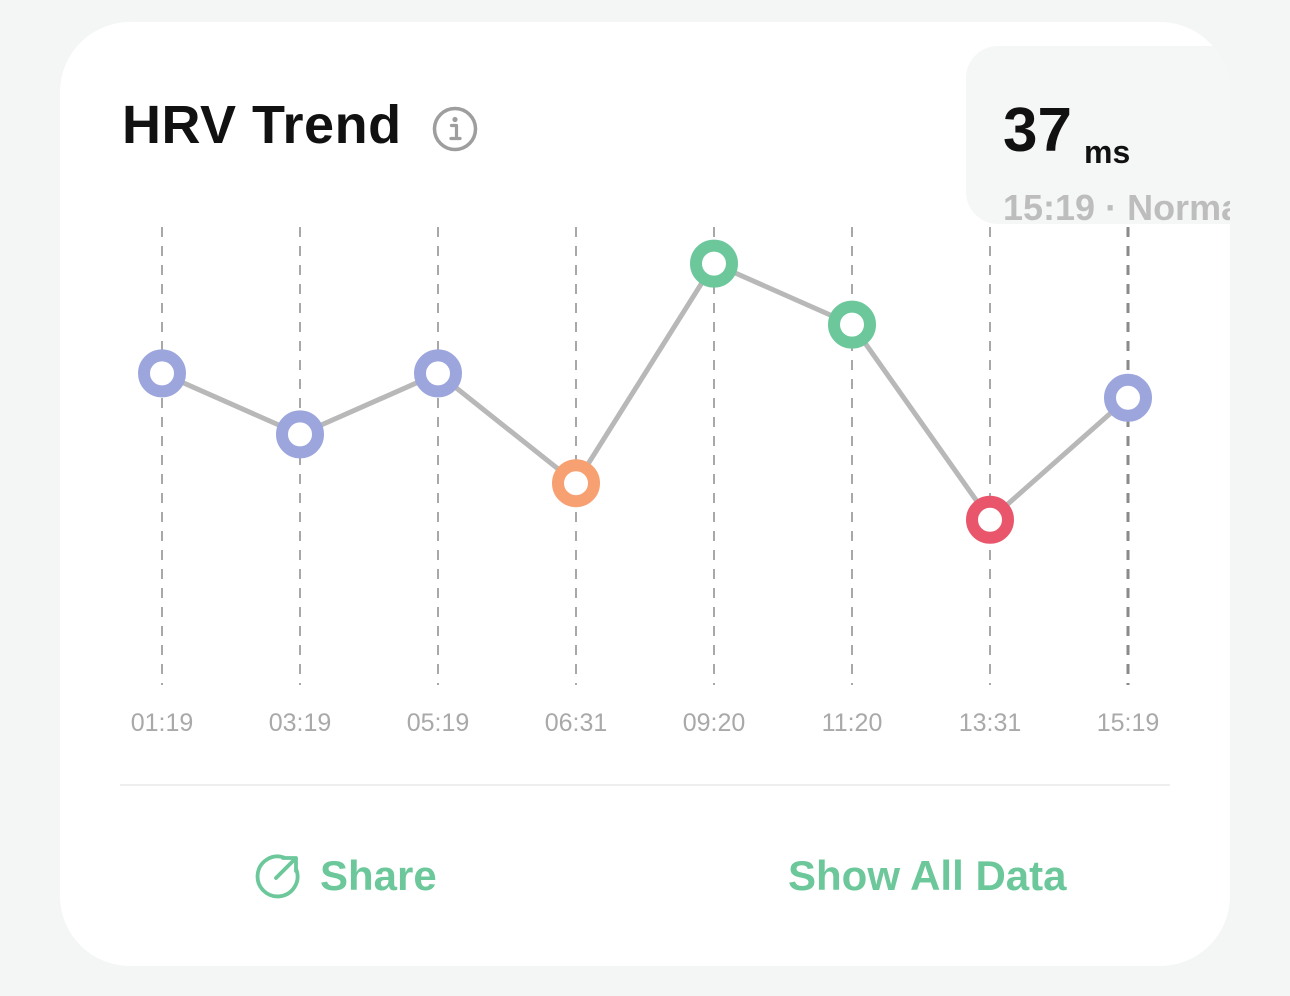 The width and height of the screenshot is (1290, 996). I want to click on card-title: HRV Trend, so click(262, 125).